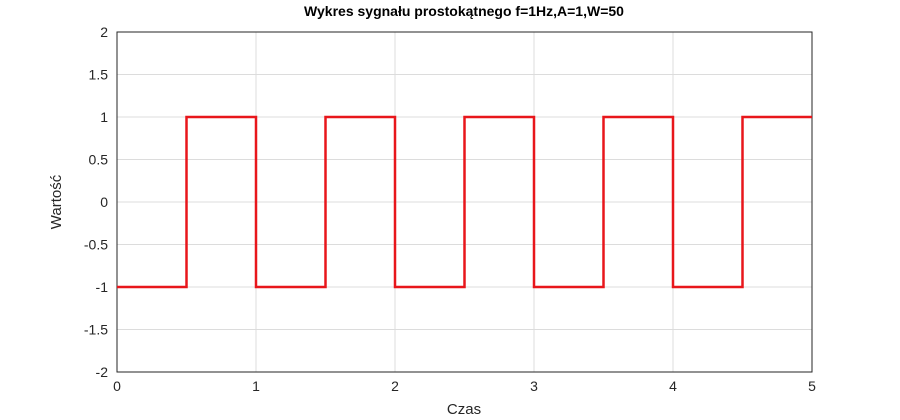  What do you see at coordinates (99, 160) in the screenshot?
I see `y-tick-label: 0.5` at bounding box center [99, 160].